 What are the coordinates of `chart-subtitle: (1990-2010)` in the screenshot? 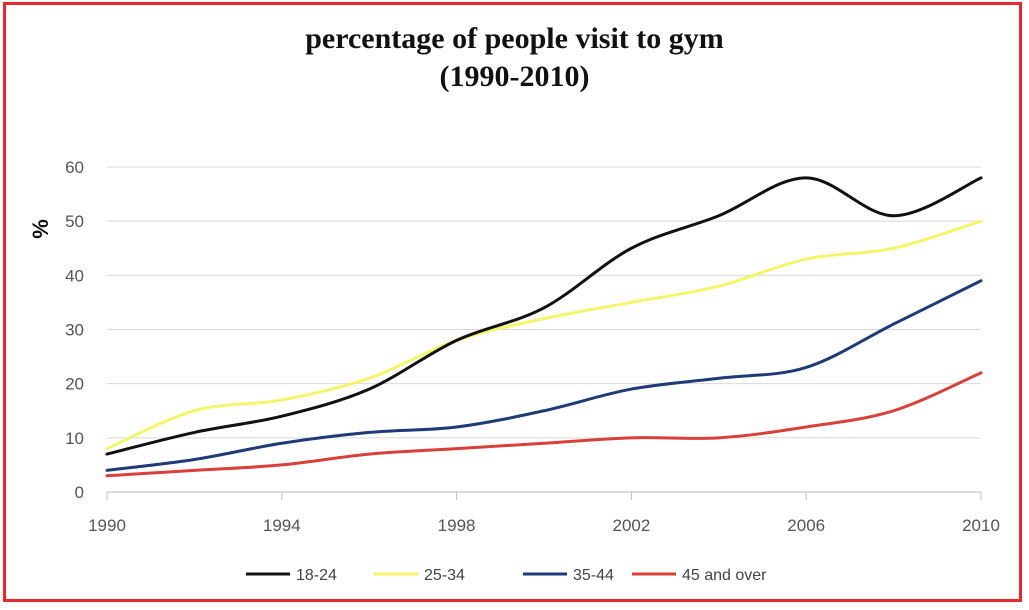 It's located at (514, 76).